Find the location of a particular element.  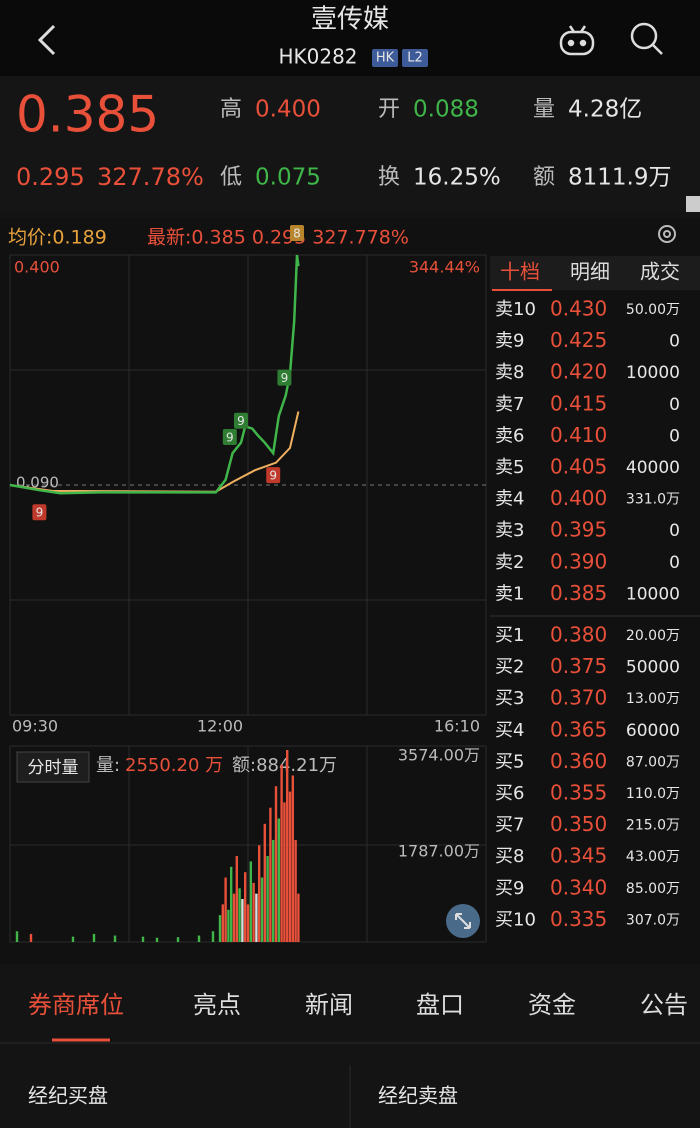

volume-title: 分时量 is located at coordinates (53, 768).